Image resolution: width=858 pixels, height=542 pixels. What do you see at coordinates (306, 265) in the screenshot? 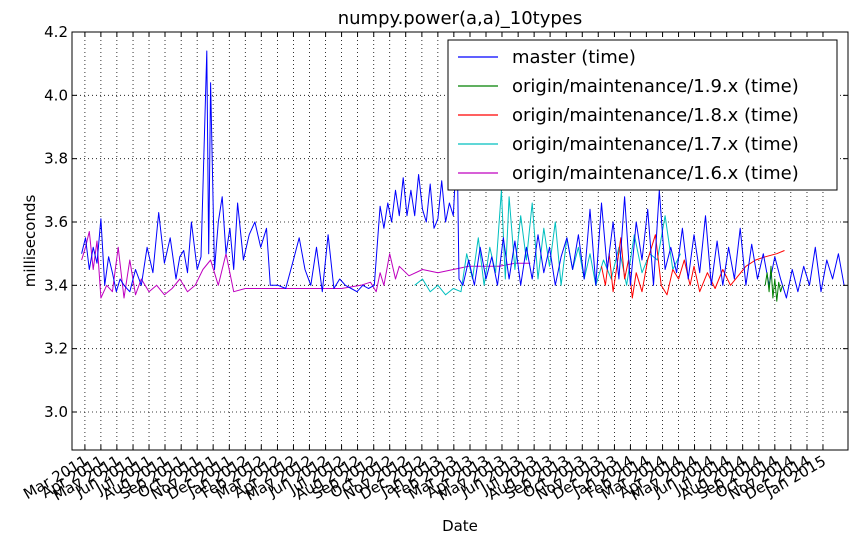
I see `series-line-origin-maintenance-1-6-x` at bounding box center [306, 265].